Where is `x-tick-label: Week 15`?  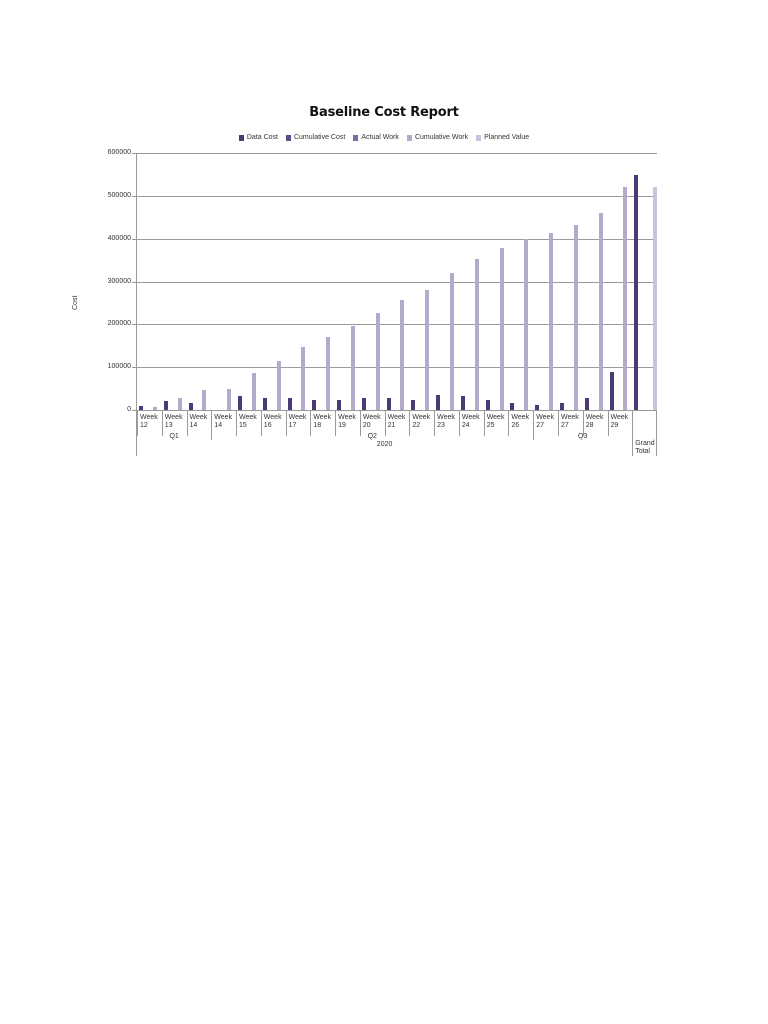 x-tick-label: Week 15 is located at coordinates (248, 423).